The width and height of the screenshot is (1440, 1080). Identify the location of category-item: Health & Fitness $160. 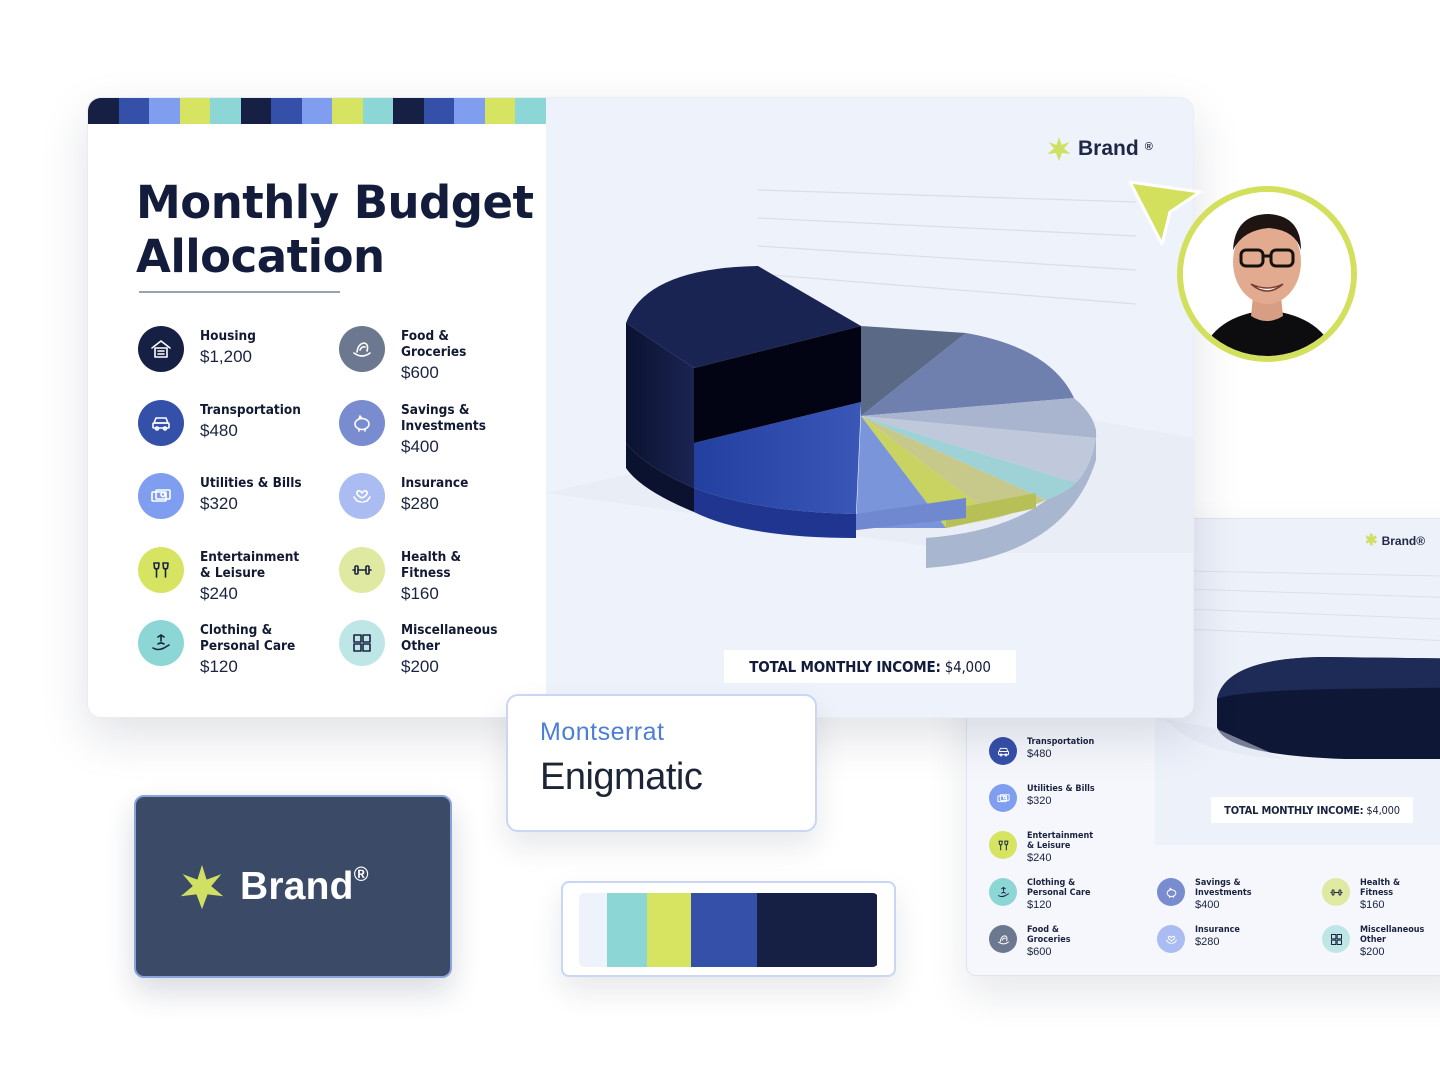
(400, 576).